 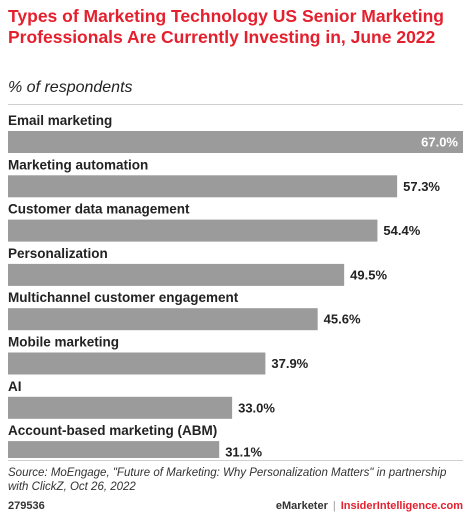 I want to click on value-label: 67.0%, so click(x=439, y=142).